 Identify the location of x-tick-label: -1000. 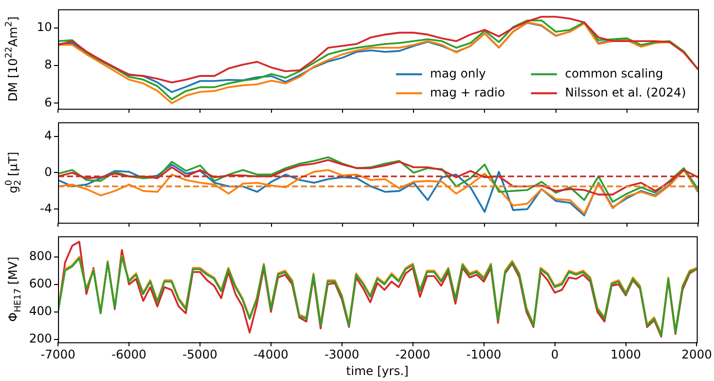
(484, 355).